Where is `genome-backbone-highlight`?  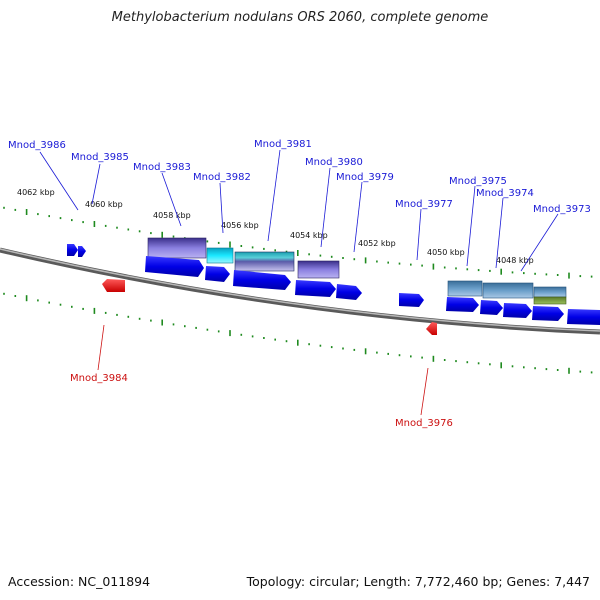
genome-backbone-highlight is located at coordinates (300, 290).